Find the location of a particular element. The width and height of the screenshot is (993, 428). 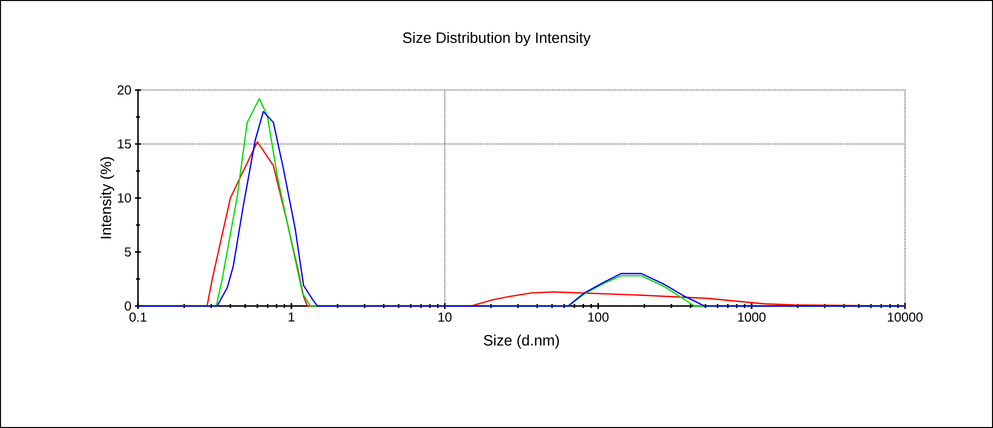

x-axis-title: Size (d.nm) is located at coordinates (521, 341).